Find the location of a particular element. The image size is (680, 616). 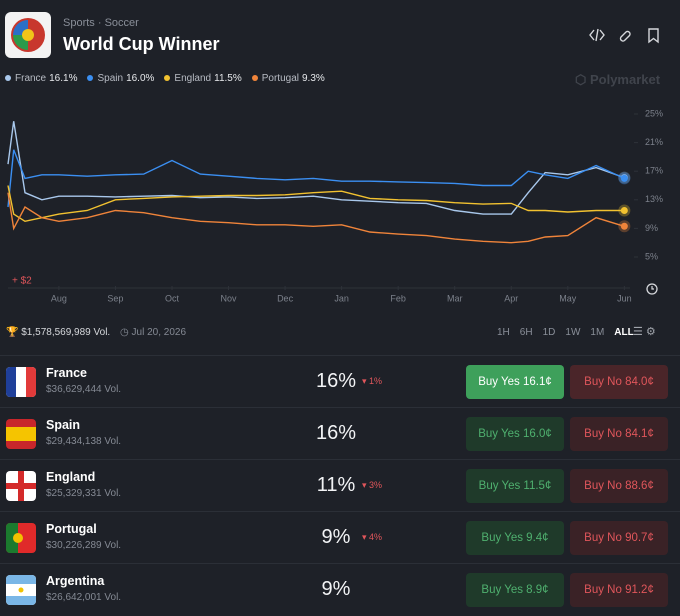

buy-yes-button: Buy Yes 9.4¢ is located at coordinates (515, 538).